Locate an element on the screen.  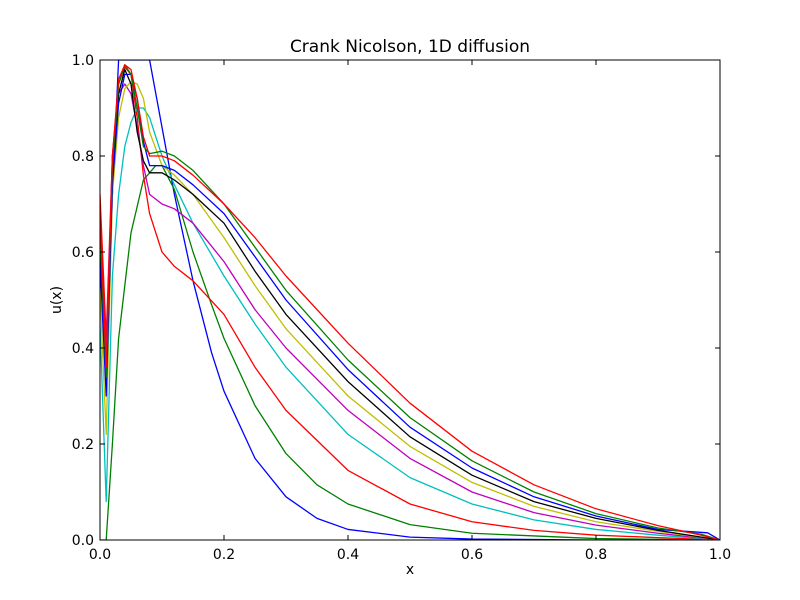
x-tick-label: 0.0 is located at coordinates (100, 555).